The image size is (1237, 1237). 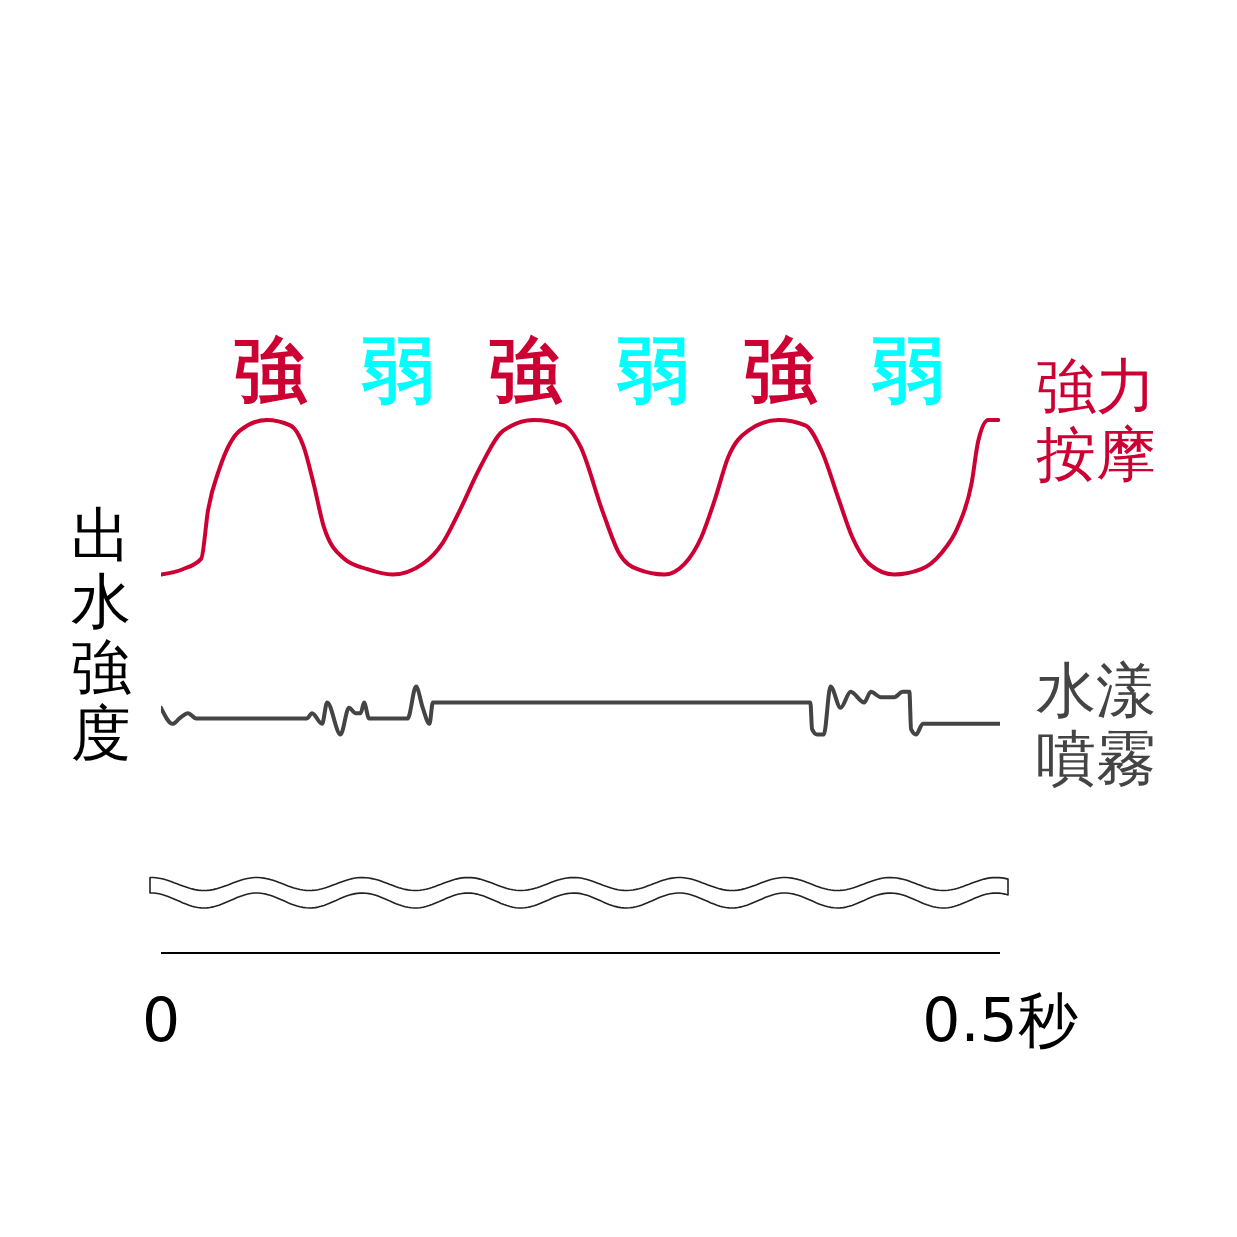 What do you see at coordinates (1000, 1020) in the screenshot?
I see `x-tick-label: 0.5秒` at bounding box center [1000, 1020].